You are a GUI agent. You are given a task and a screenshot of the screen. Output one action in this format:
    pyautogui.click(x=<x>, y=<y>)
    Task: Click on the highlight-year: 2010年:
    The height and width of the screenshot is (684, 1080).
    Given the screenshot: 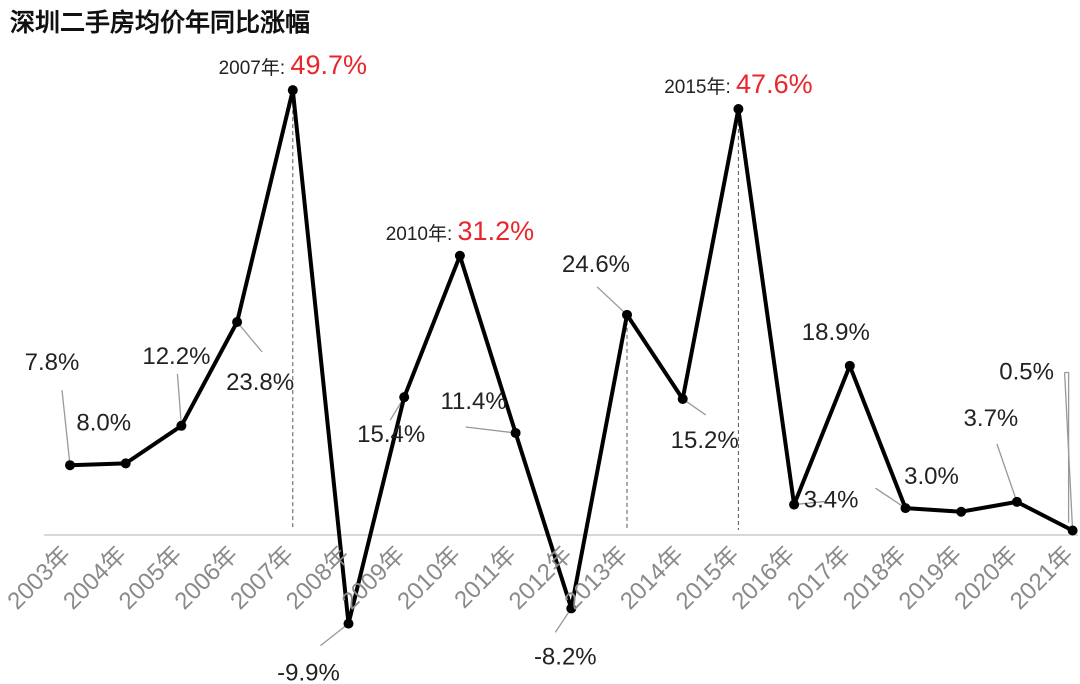 What is the action you would take?
    pyautogui.click(x=422, y=234)
    